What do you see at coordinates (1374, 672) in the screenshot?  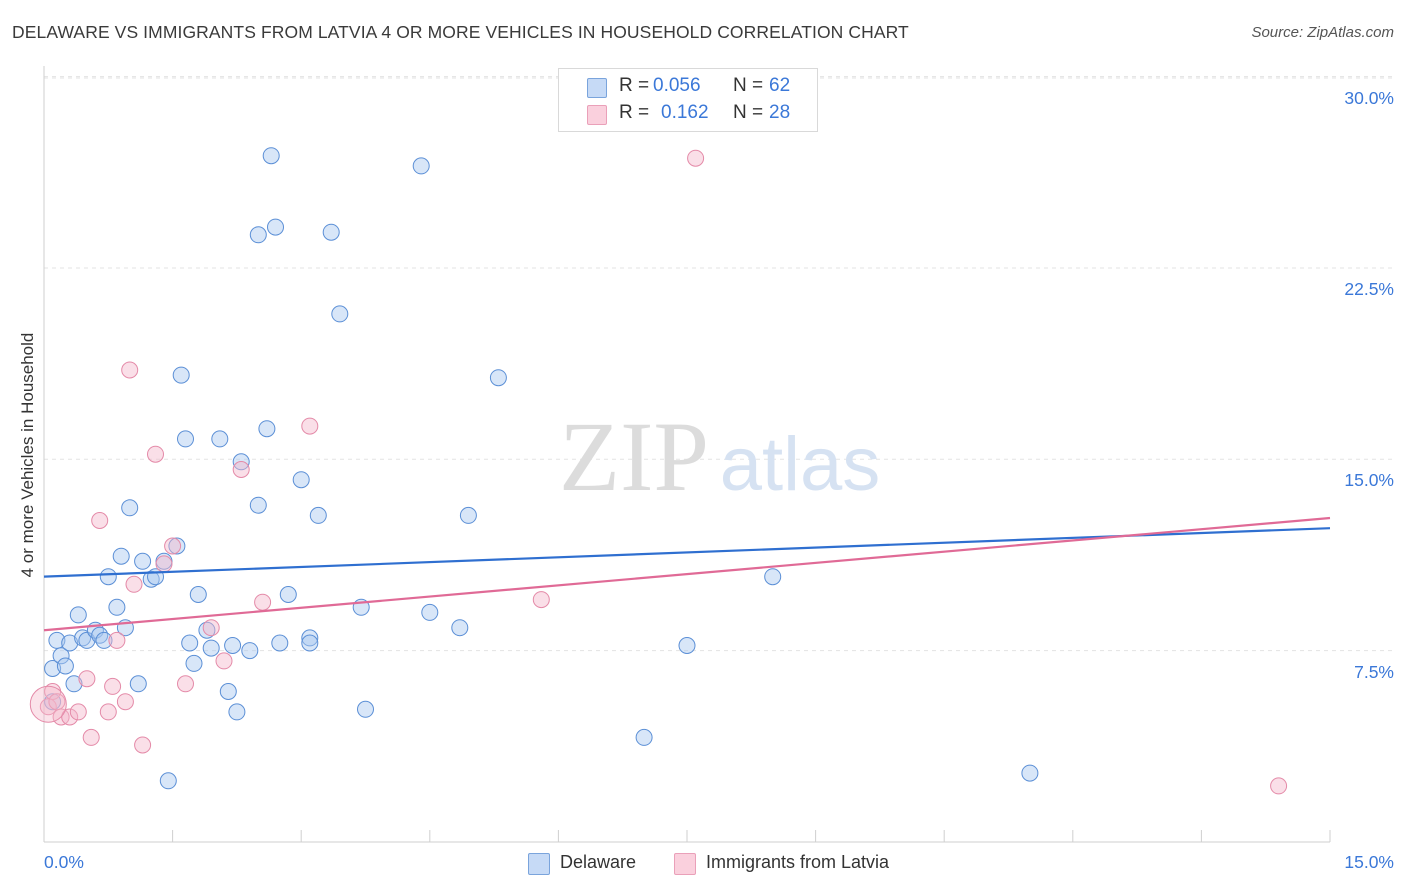 I see `y-tick-label: 7.5%` at bounding box center [1374, 672].